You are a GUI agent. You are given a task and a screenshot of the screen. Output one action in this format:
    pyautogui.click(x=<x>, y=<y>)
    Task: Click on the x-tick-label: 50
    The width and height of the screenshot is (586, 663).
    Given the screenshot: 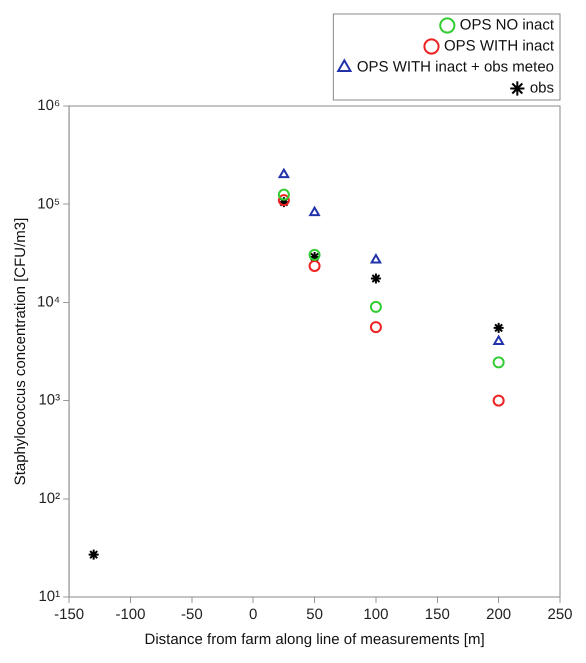 What is the action you would take?
    pyautogui.click(x=314, y=615)
    